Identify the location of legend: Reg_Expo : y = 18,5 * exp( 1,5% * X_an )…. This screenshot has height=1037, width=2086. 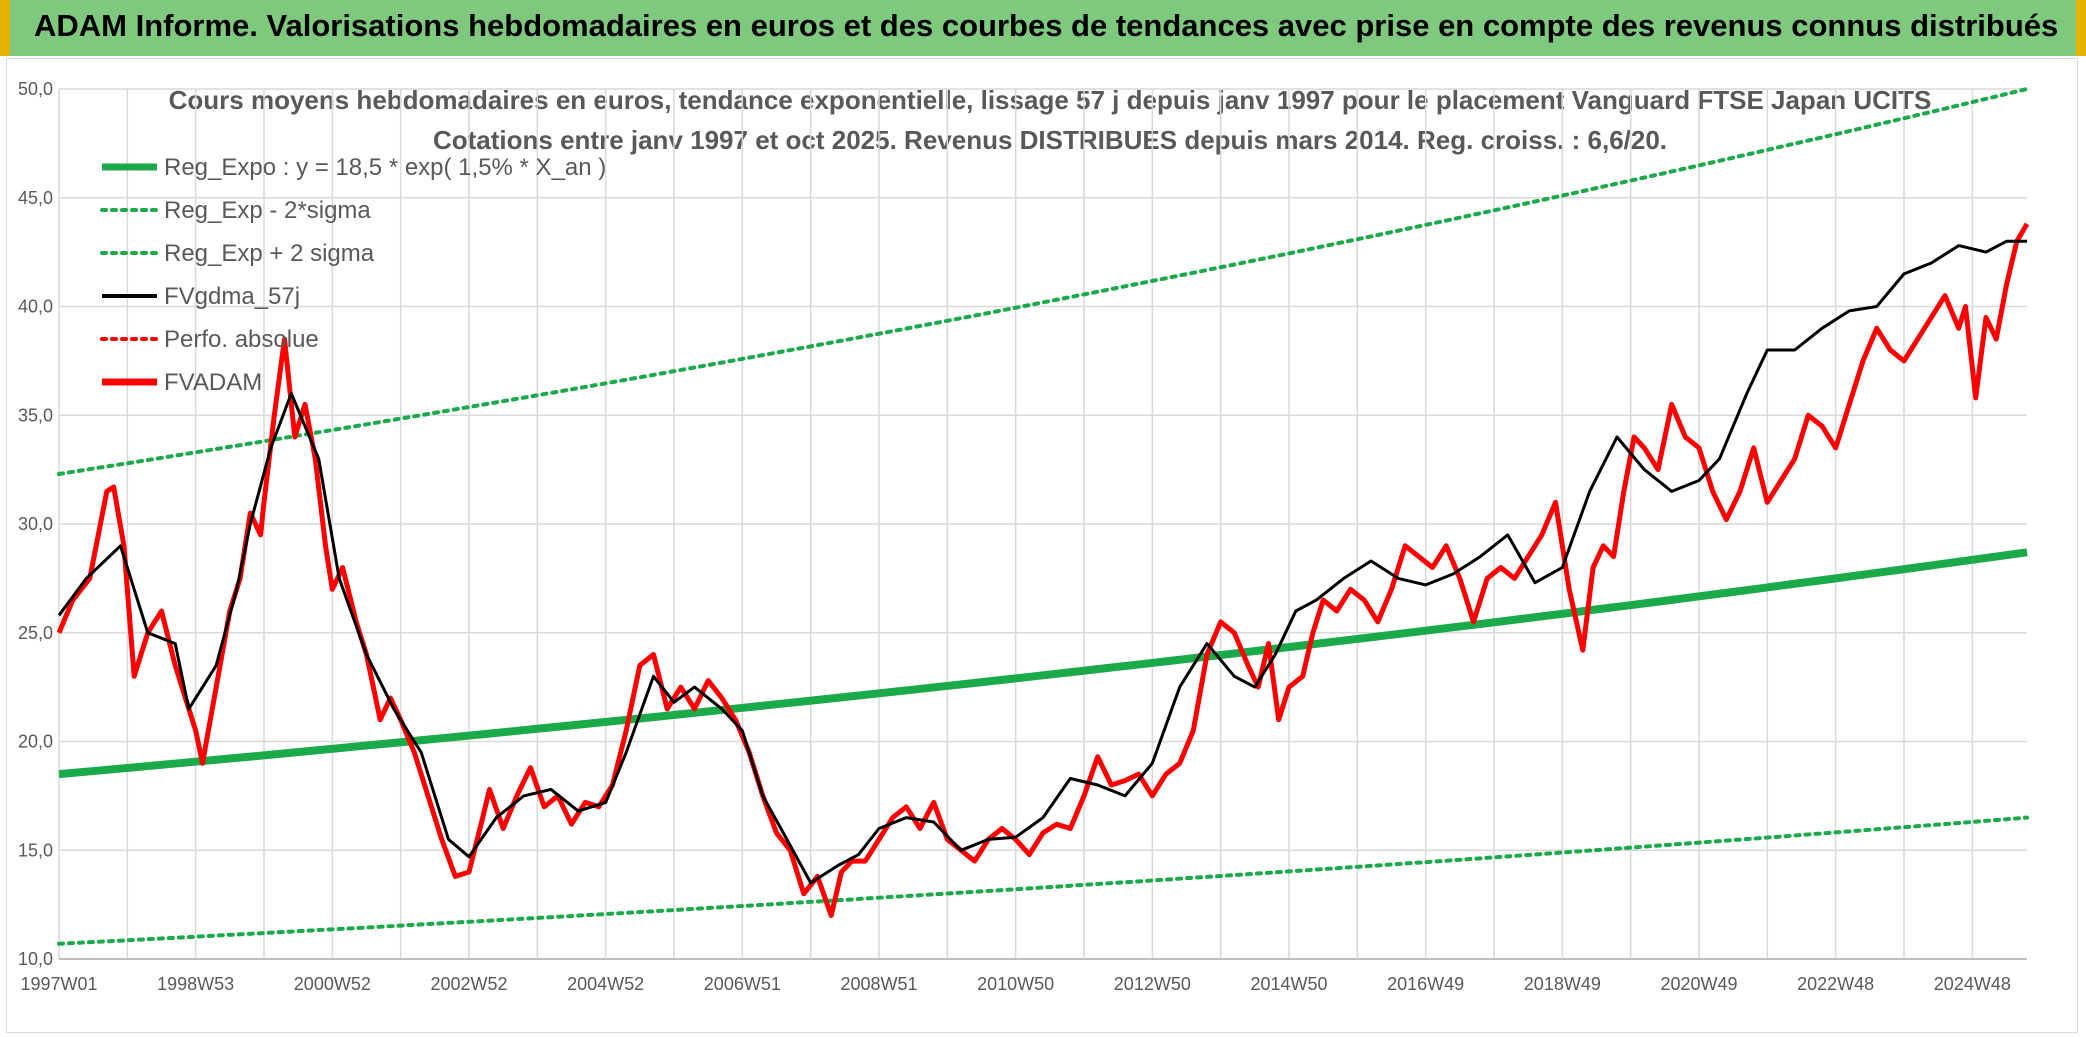
(353, 275).